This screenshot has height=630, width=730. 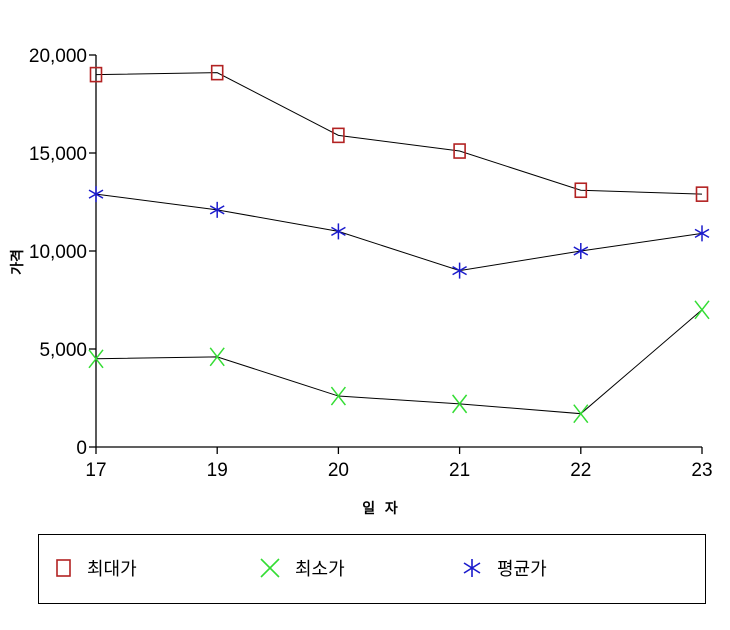 What do you see at coordinates (58, 154) in the screenshot?
I see `y-tick-label: 15,000` at bounding box center [58, 154].